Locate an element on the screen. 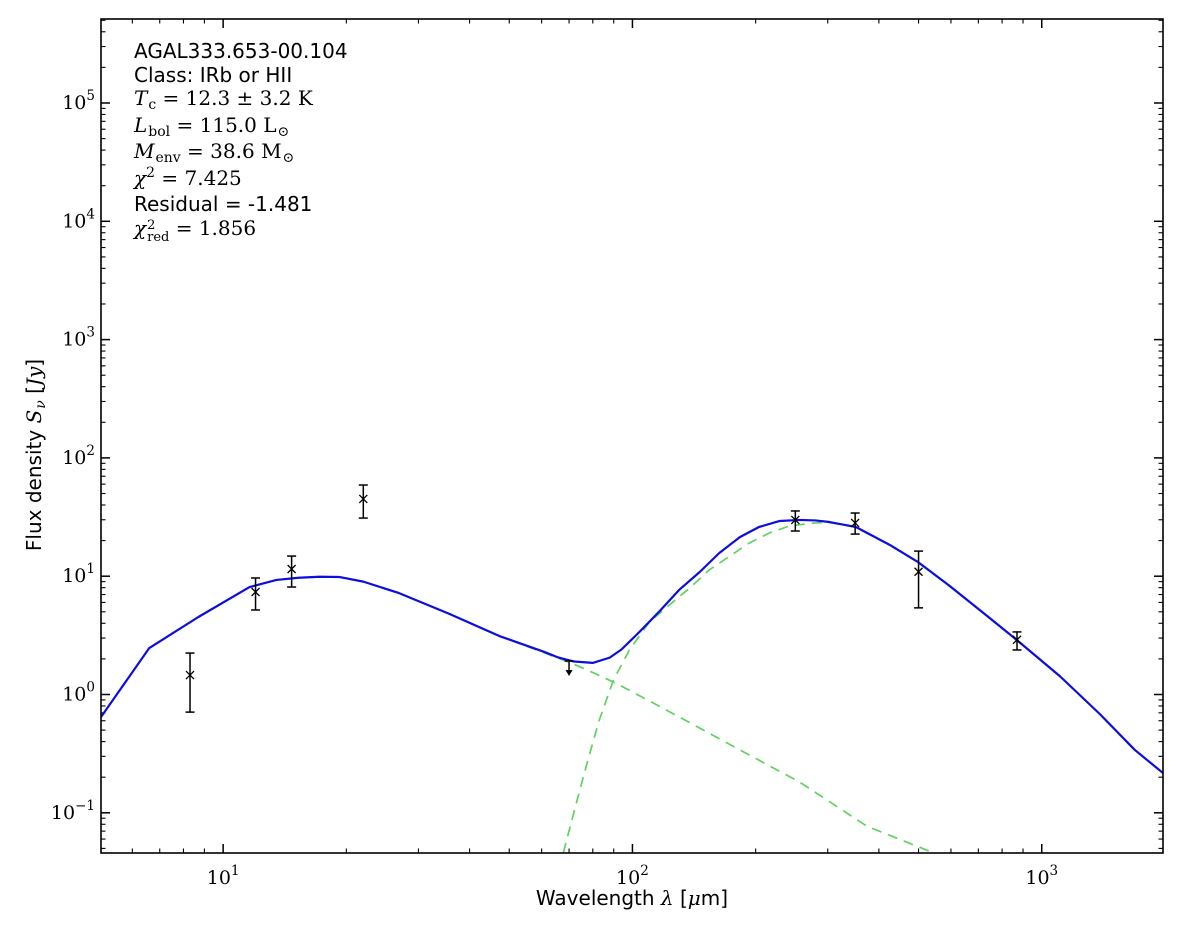 The width and height of the screenshot is (1200, 933). y-axis-label: Flux density Sν [Jy] is located at coordinates (35, 455).